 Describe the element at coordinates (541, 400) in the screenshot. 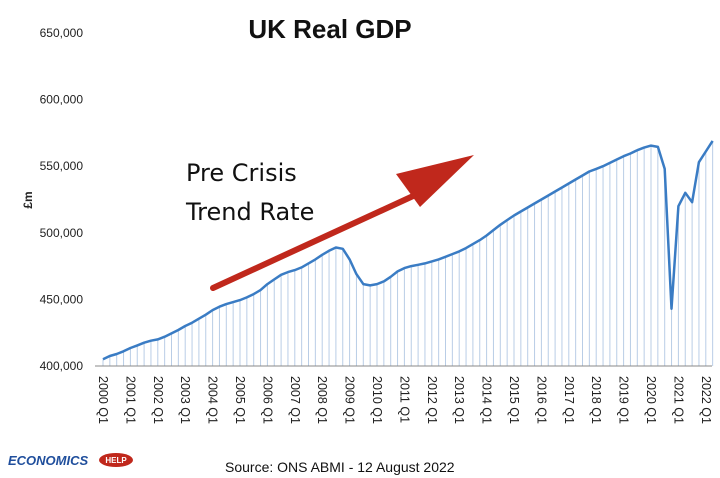

I see `x-tick-label: 2016 Q1` at that location.